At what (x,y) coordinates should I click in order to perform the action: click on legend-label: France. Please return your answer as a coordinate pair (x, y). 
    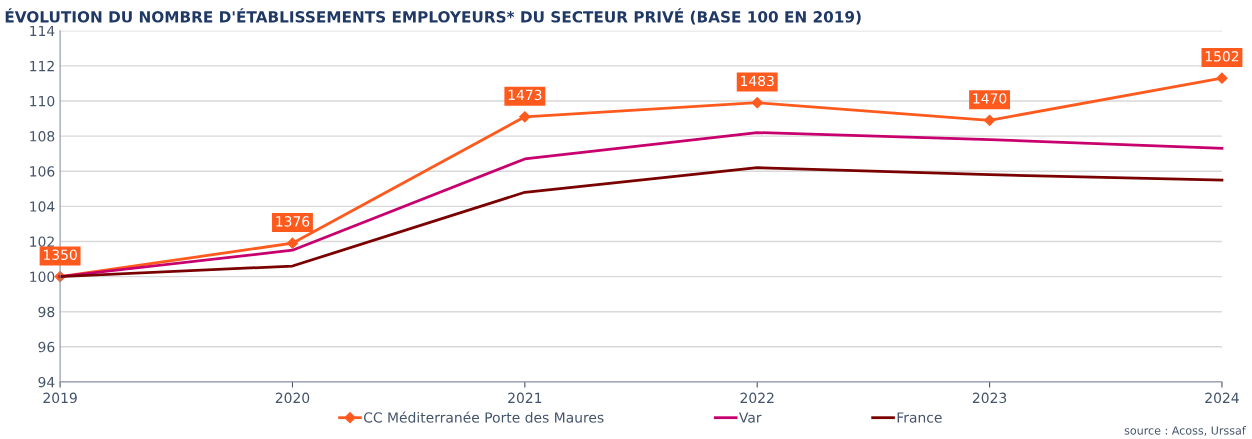
    Looking at the image, I should click on (919, 417).